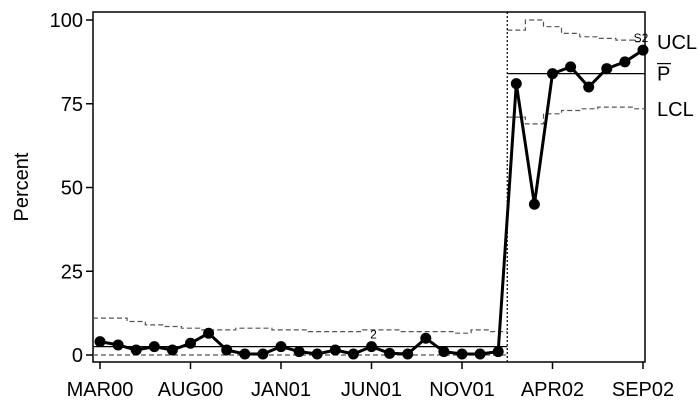 This screenshot has width=699, height=410. I want to click on x-tick-label-NOV01: NOV01, so click(462, 390).